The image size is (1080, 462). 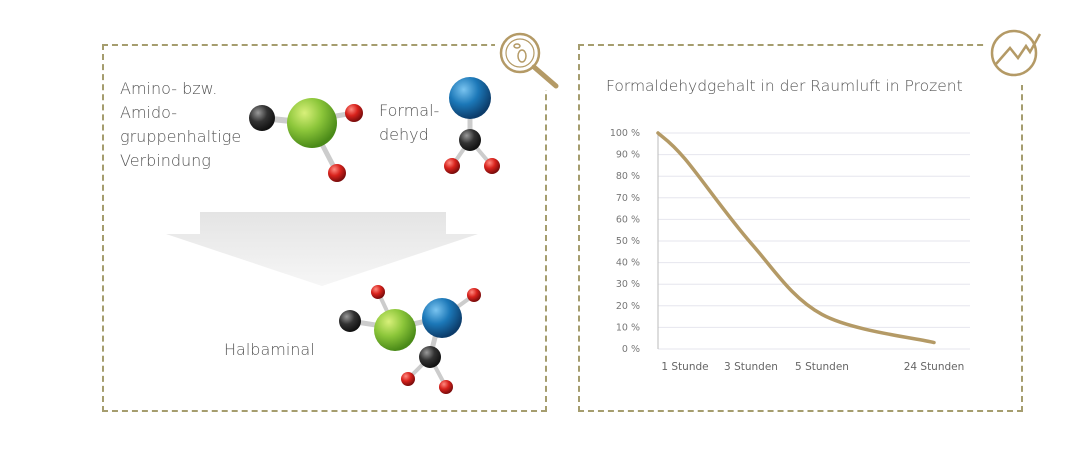 I want to click on reaction-arrow, so click(x=322, y=249).